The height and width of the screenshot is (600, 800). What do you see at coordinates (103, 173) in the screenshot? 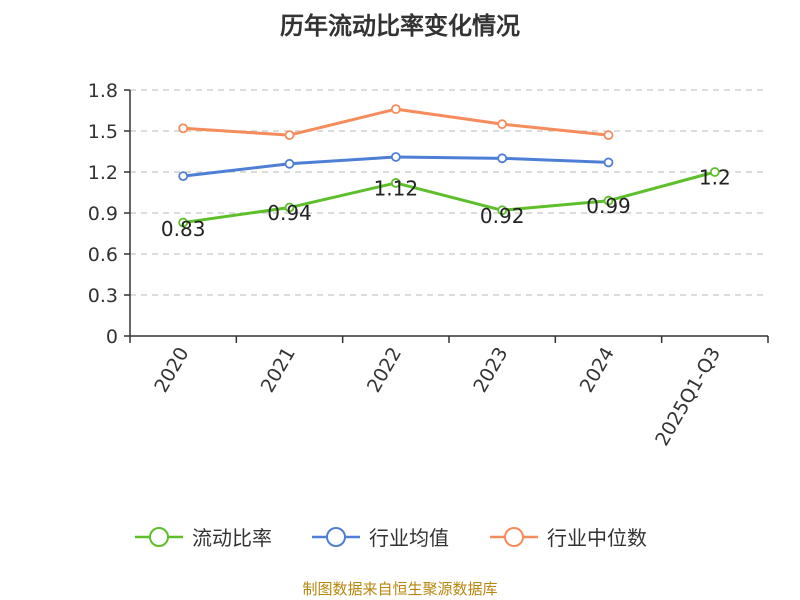
I see `y-tick-label: 1.2` at bounding box center [103, 173].